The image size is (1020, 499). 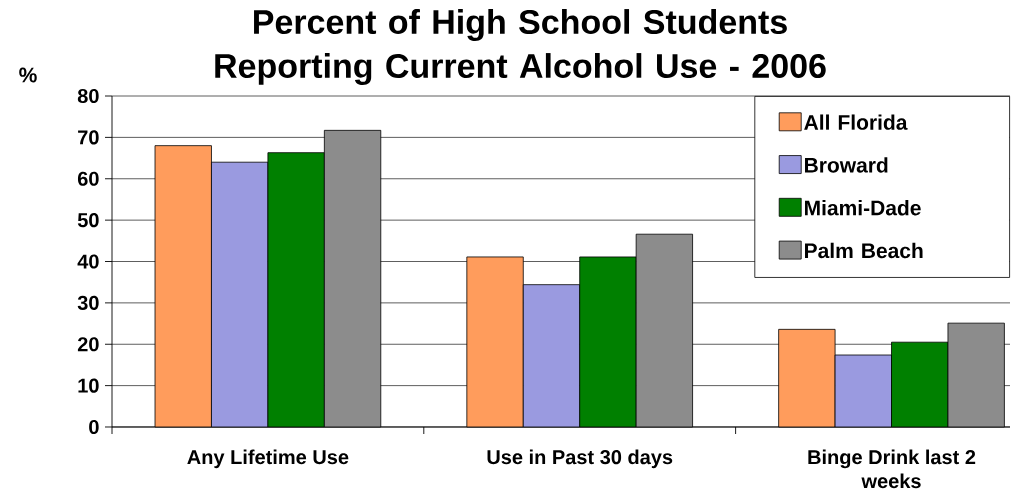 What do you see at coordinates (88, 178) in the screenshot?
I see `y-tick-label: 60` at bounding box center [88, 178].